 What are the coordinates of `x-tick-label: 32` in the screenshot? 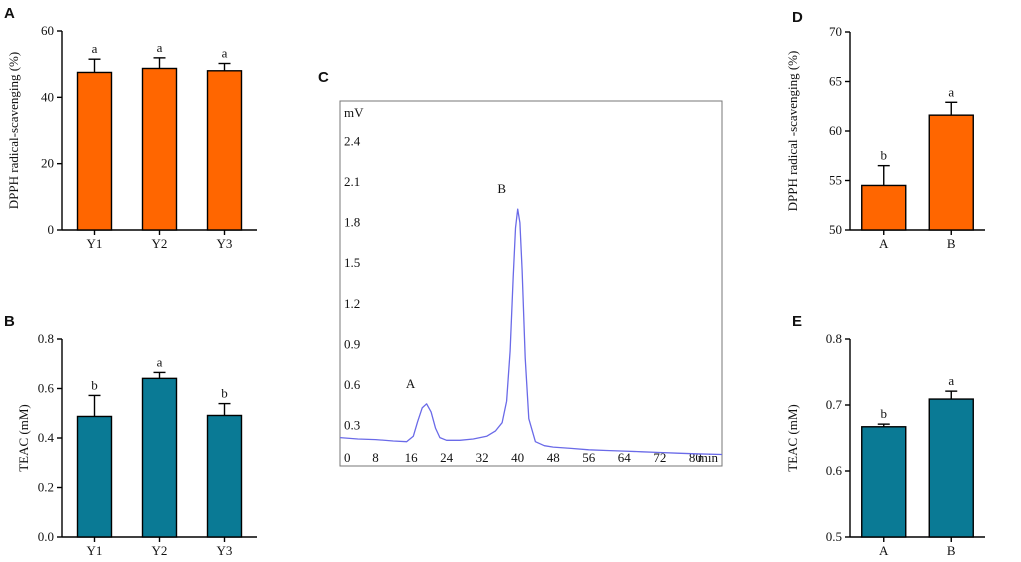 It's located at (482, 457).